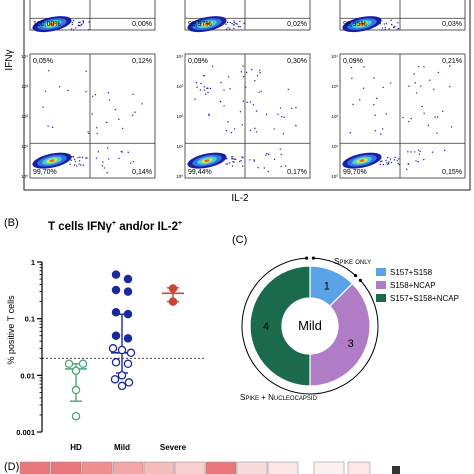  Describe the element at coordinates (353, 61) in the screenshot. I see `quadrant-value-upper-left: 0,09%` at that location.